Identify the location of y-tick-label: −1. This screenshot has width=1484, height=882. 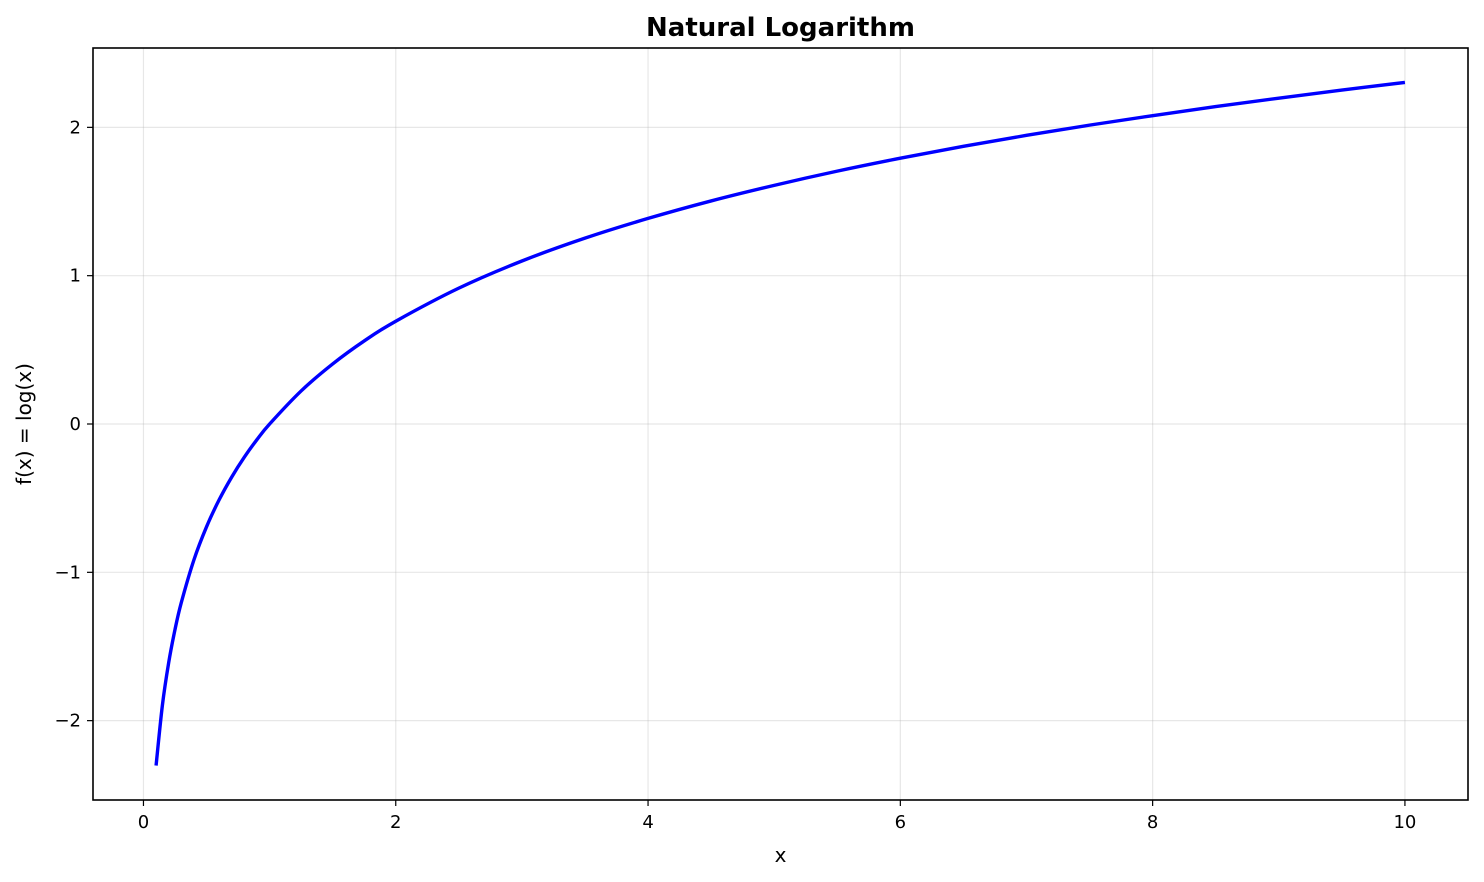
(67, 572).